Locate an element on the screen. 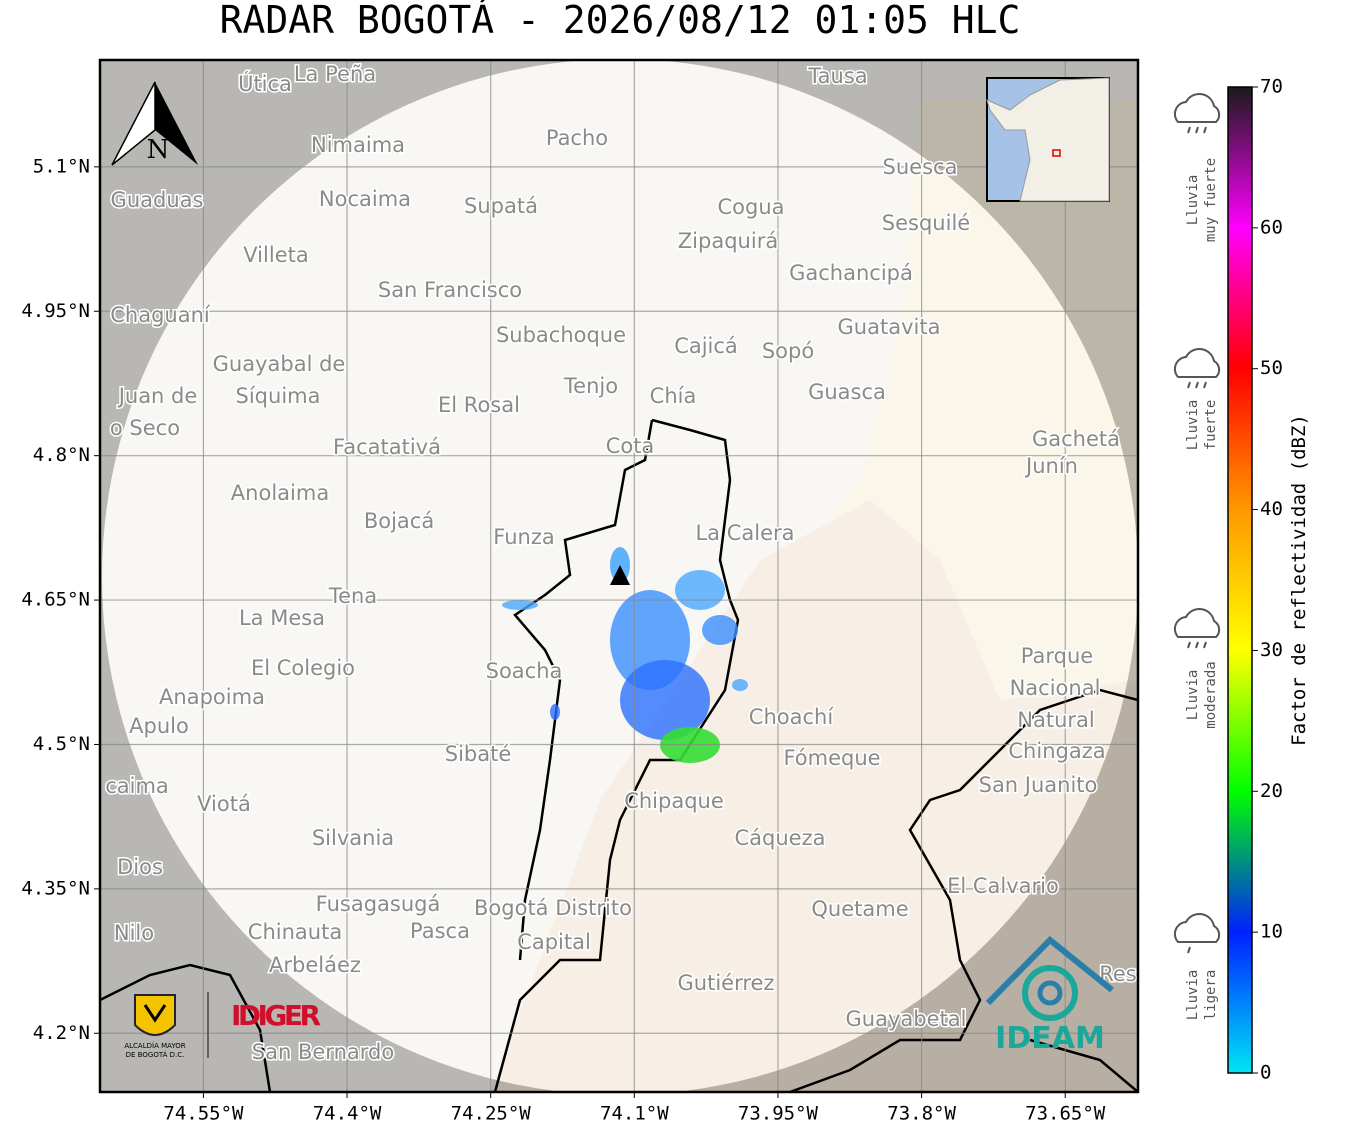 This screenshot has width=1349, height=1139. y-tick-label: 4.65°N is located at coordinates (55, 600).